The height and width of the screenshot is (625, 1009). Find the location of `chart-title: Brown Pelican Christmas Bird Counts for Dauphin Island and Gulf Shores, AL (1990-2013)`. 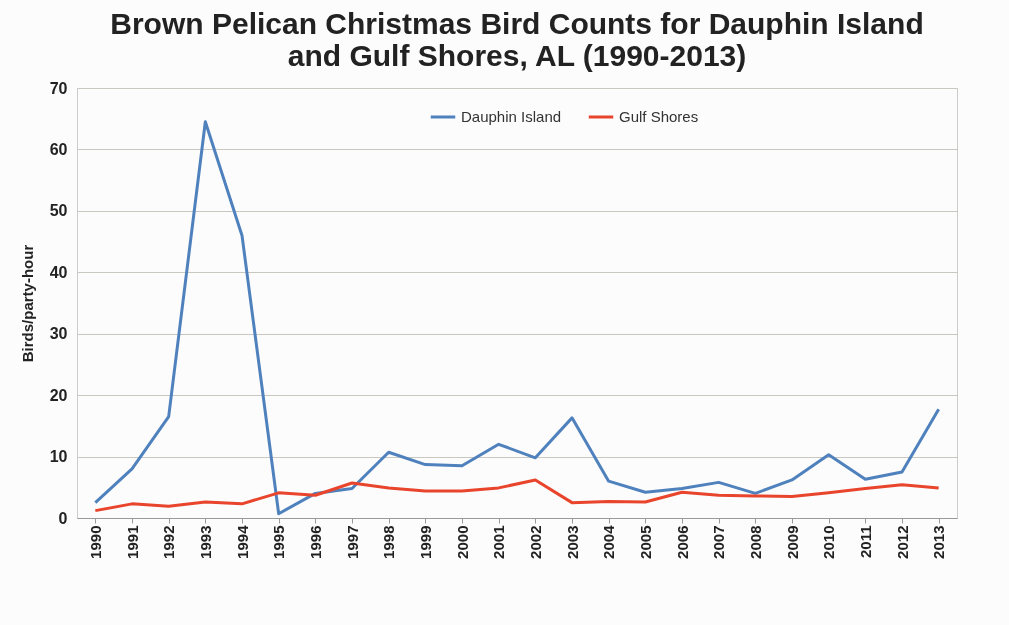

chart-title: Brown Pelican Christmas Bird Counts for Dauphin Island and Gulf Shores, AL (1990-2013) is located at coordinates (517, 39).